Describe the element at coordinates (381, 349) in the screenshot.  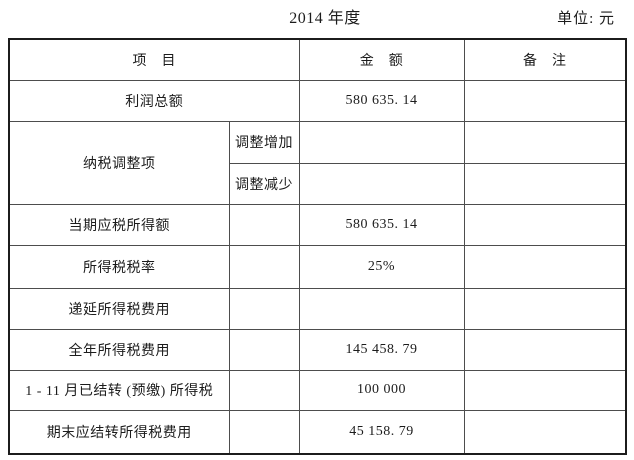
I see `row-amount: 145 458. 79` at that location.